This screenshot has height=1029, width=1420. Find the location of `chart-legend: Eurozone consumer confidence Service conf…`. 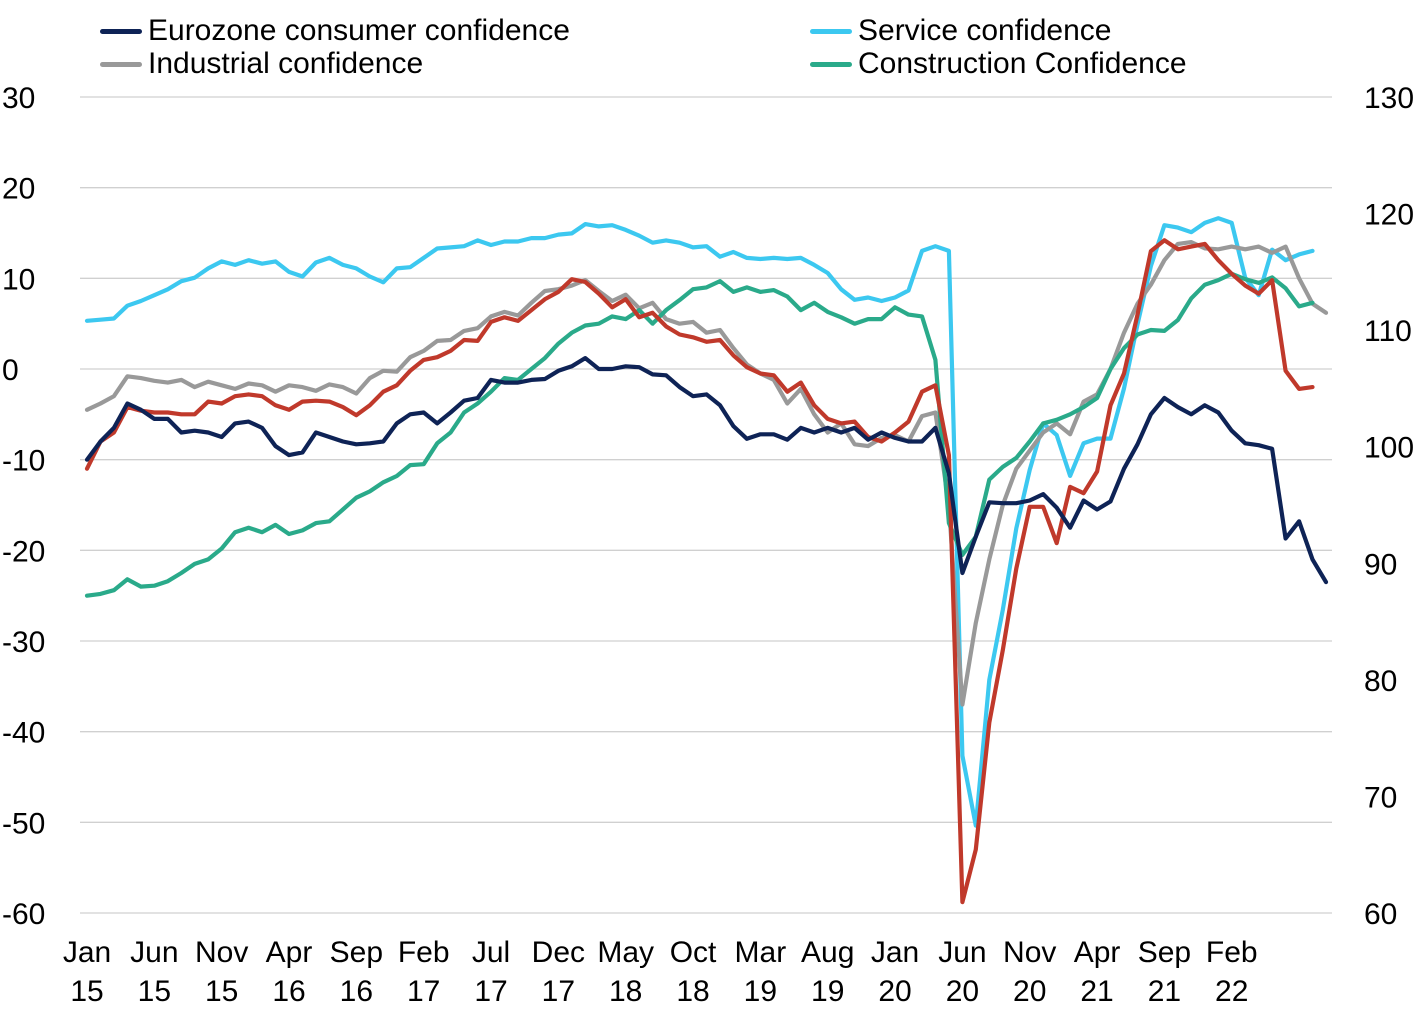

chart-legend: Eurozone consumer confidence Service conf… is located at coordinates (700, 50).